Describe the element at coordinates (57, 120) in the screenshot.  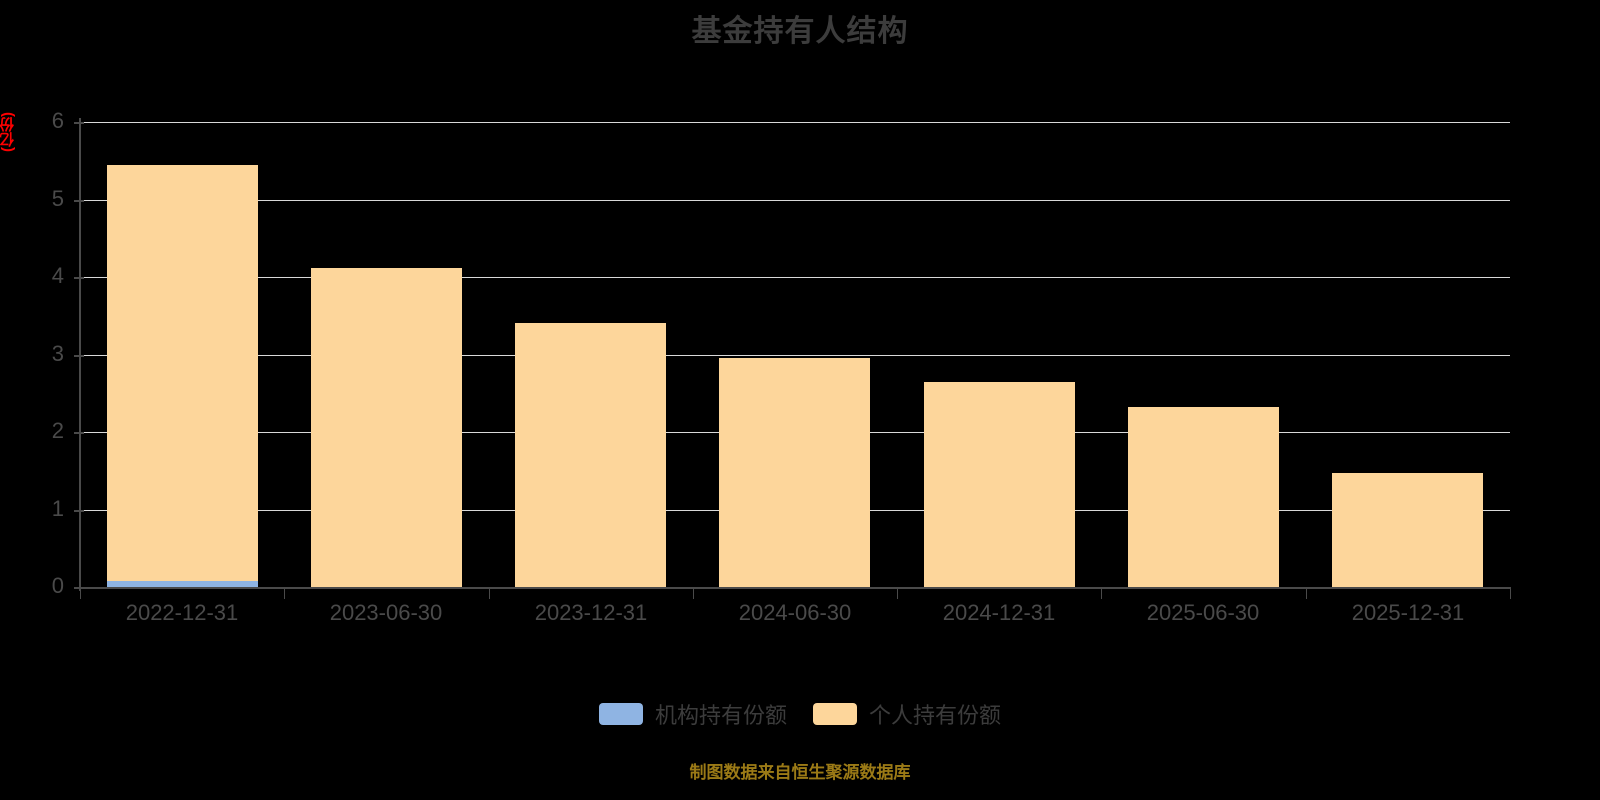
I see `y-tick-label: 6` at that location.